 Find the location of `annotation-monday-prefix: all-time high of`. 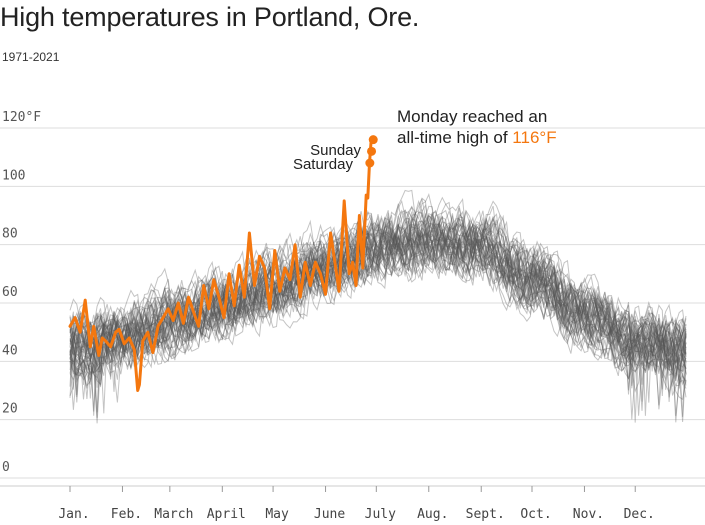

annotation-monday-prefix: all-time high of is located at coordinates (452, 137).